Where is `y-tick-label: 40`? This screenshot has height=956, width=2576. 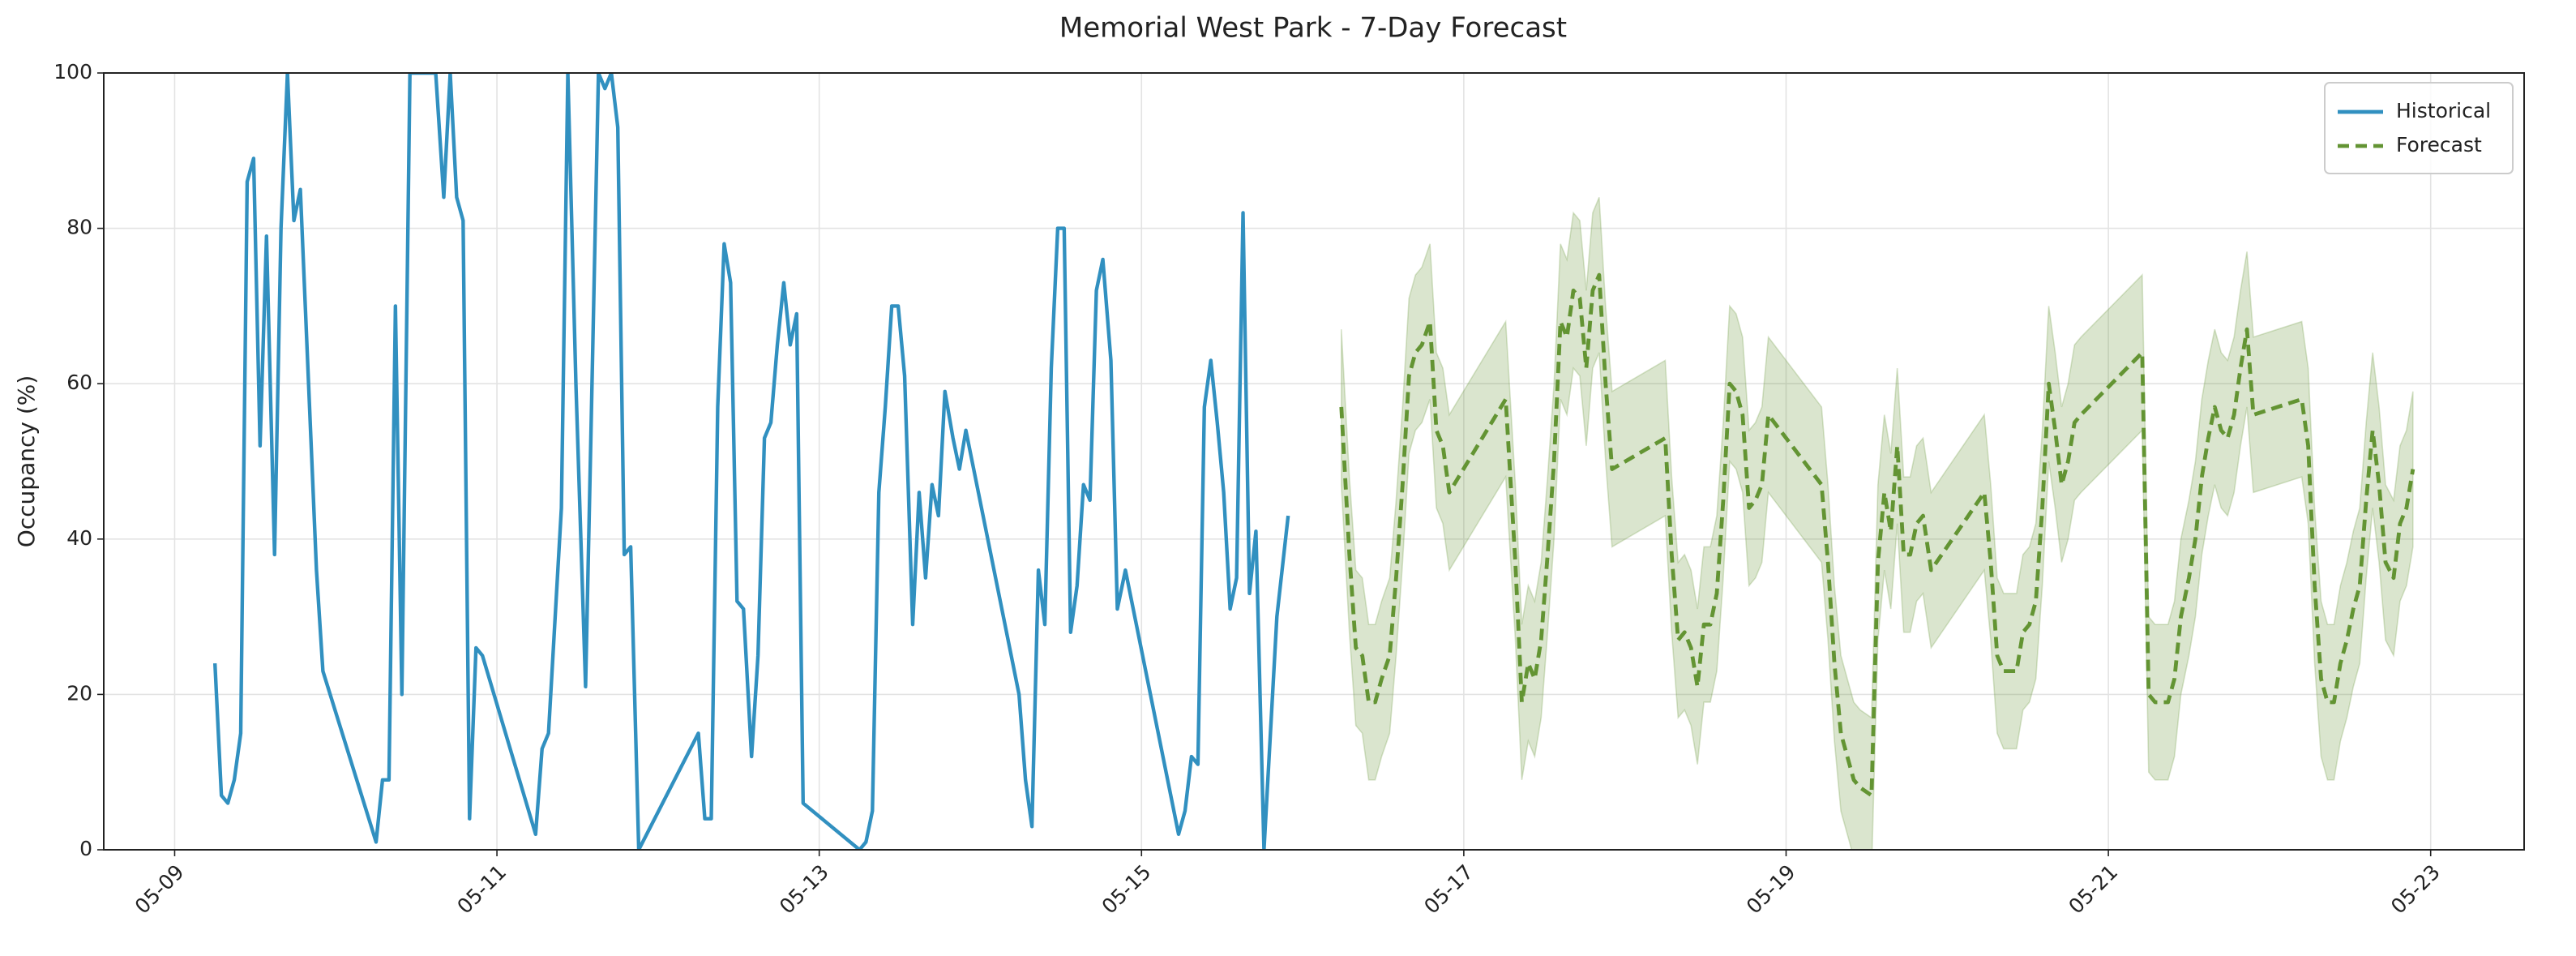 y-tick-label: 40 is located at coordinates (79, 538).